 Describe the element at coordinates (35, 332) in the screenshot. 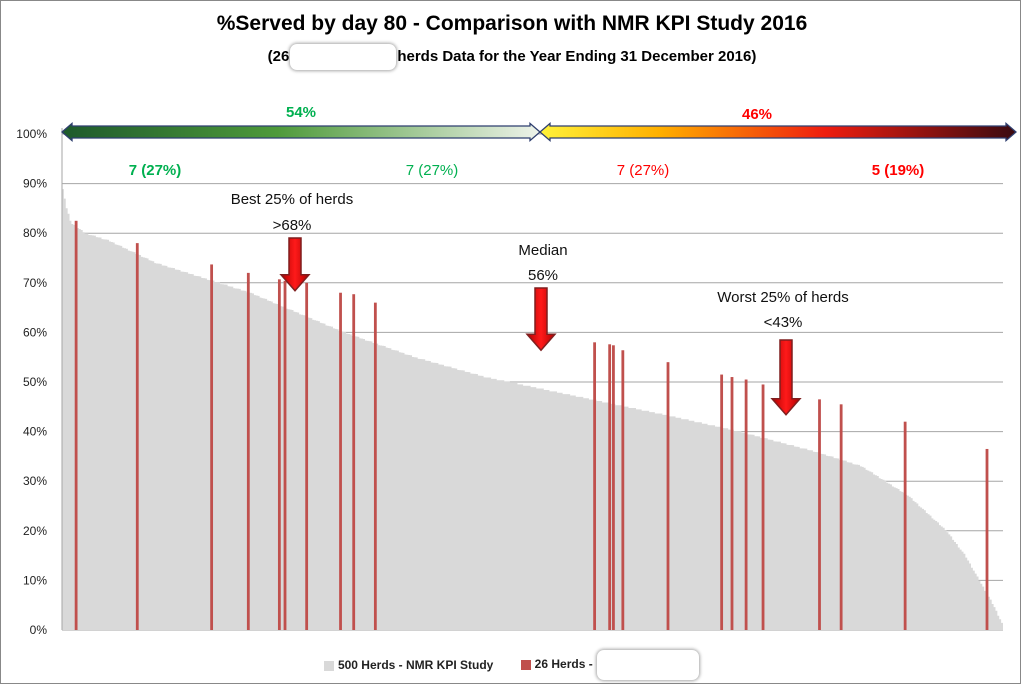

I see `y-tick-label: 60%` at that location.